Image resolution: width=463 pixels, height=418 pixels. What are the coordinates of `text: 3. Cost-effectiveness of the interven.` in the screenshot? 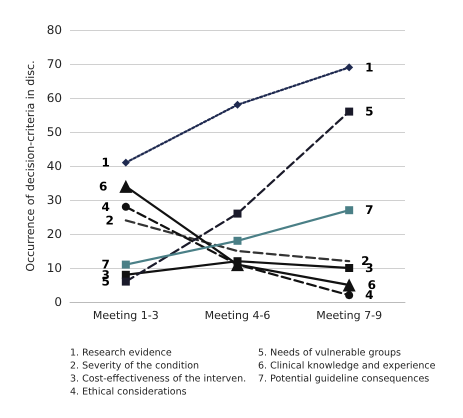 It's located at (158, 379).